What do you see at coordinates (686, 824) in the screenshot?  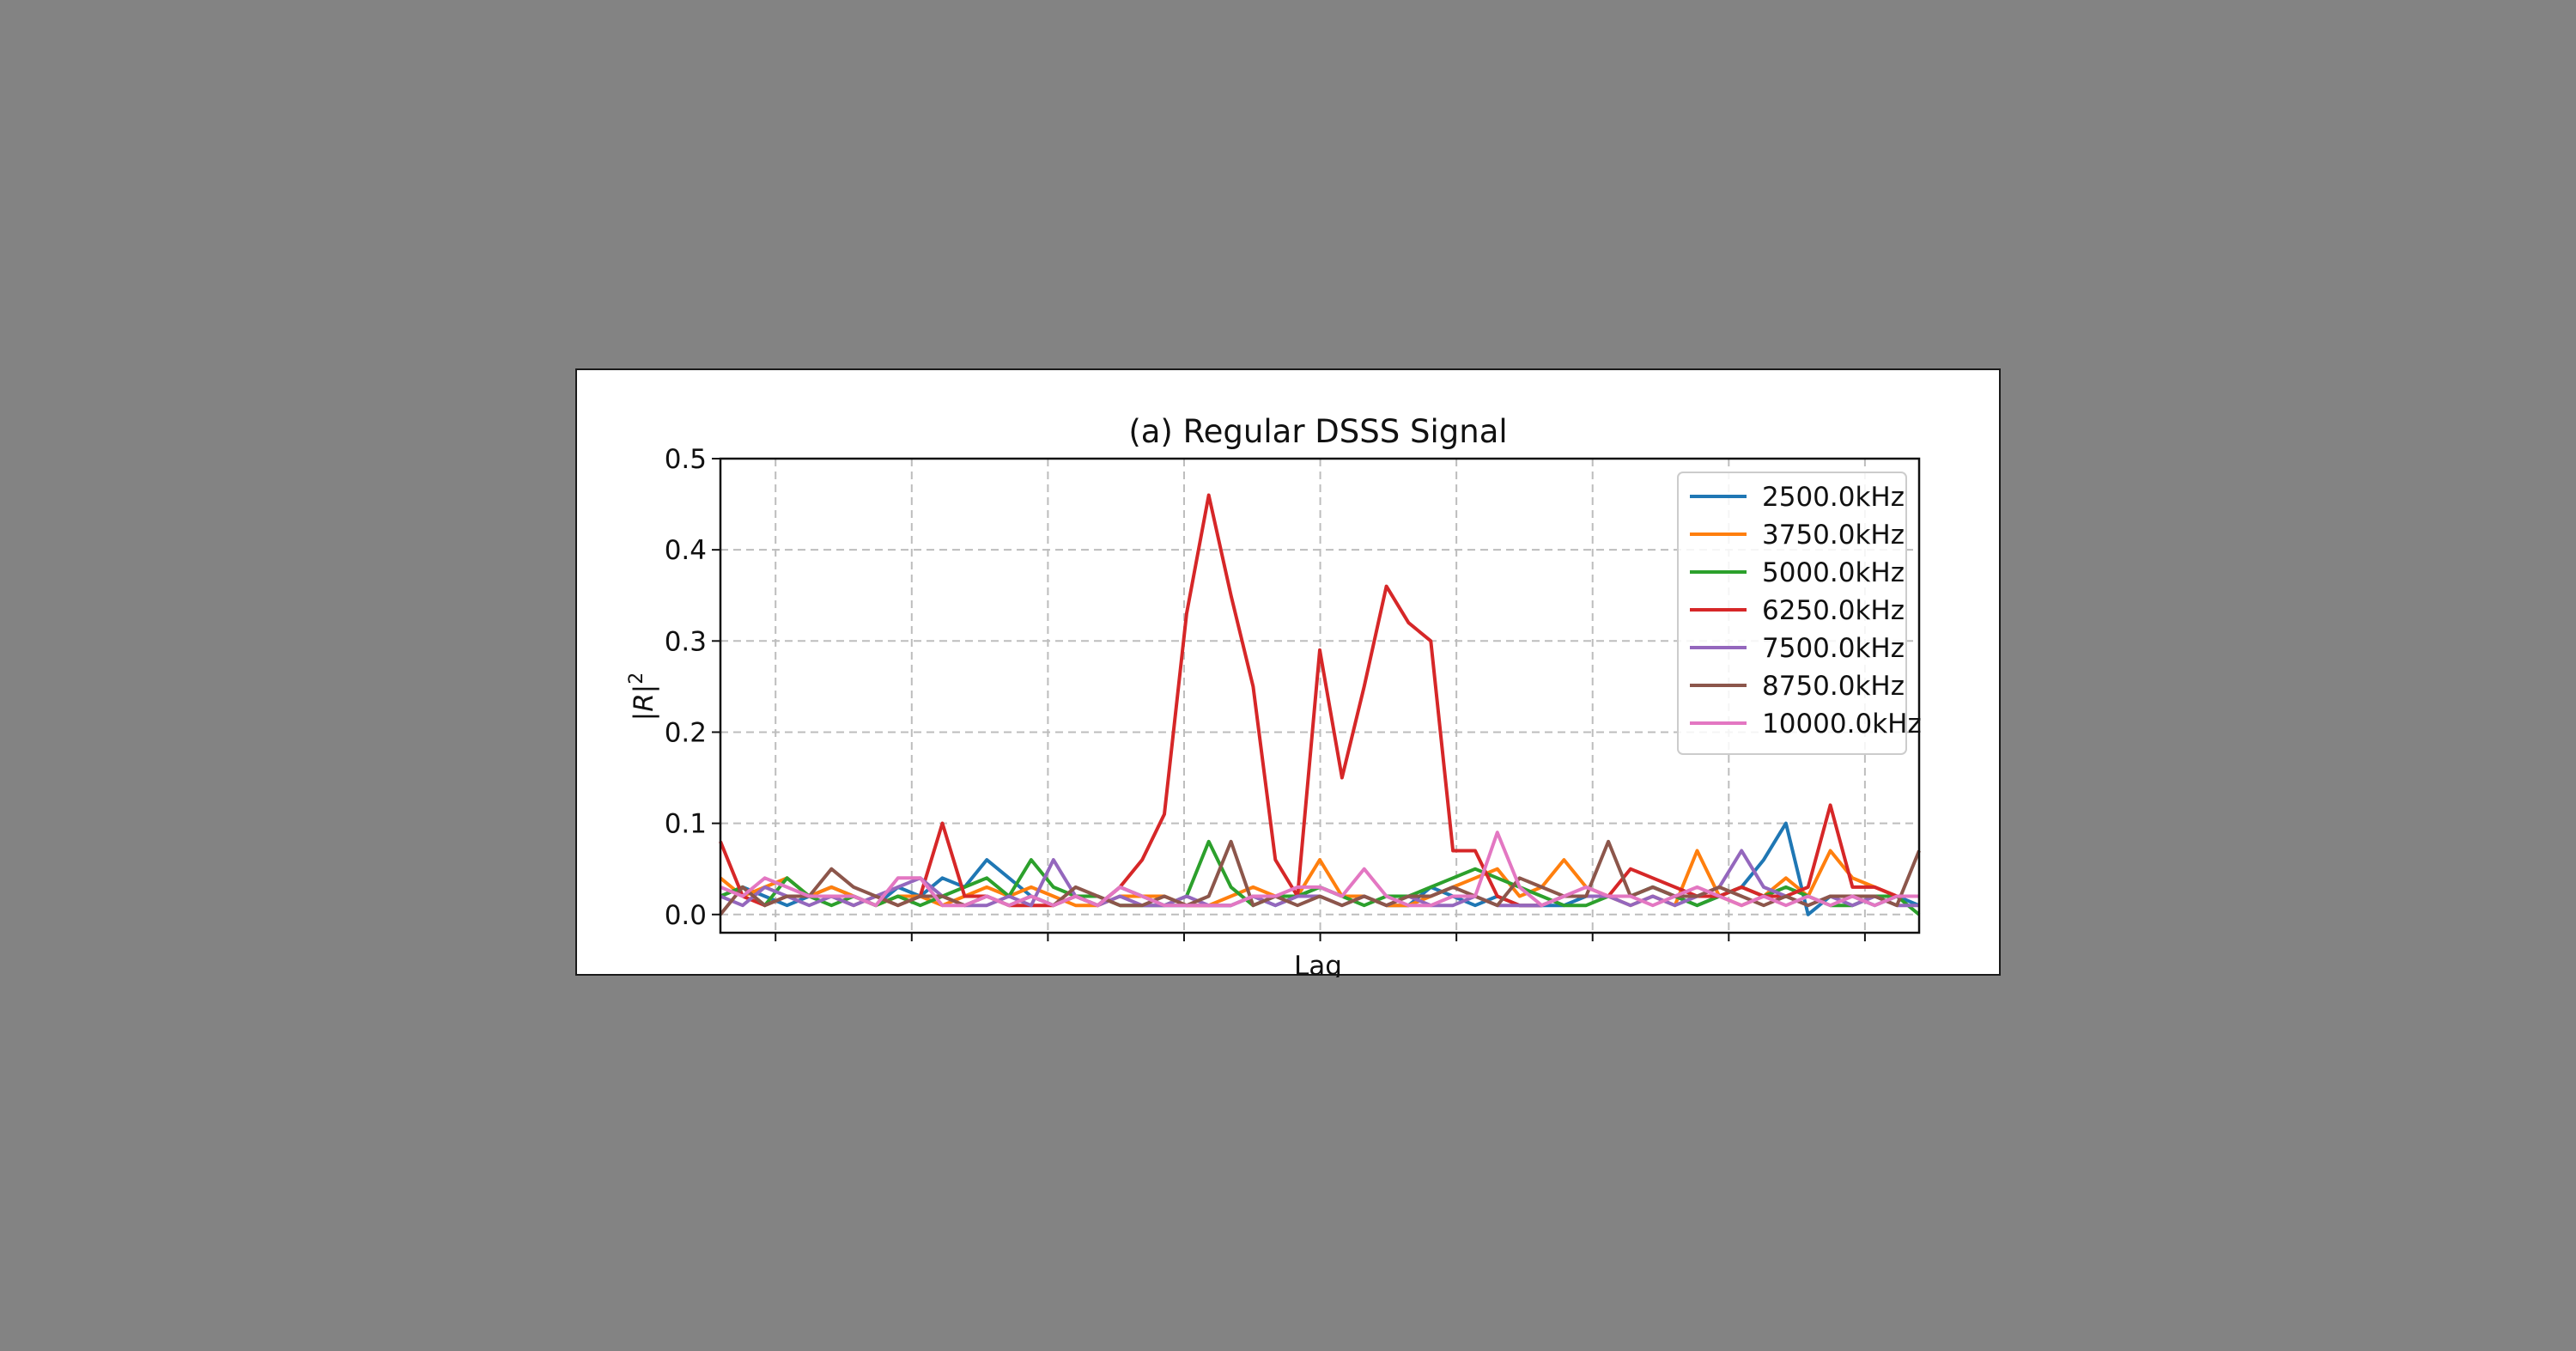 I see `y-tick-label: 0.1` at bounding box center [686, 824].